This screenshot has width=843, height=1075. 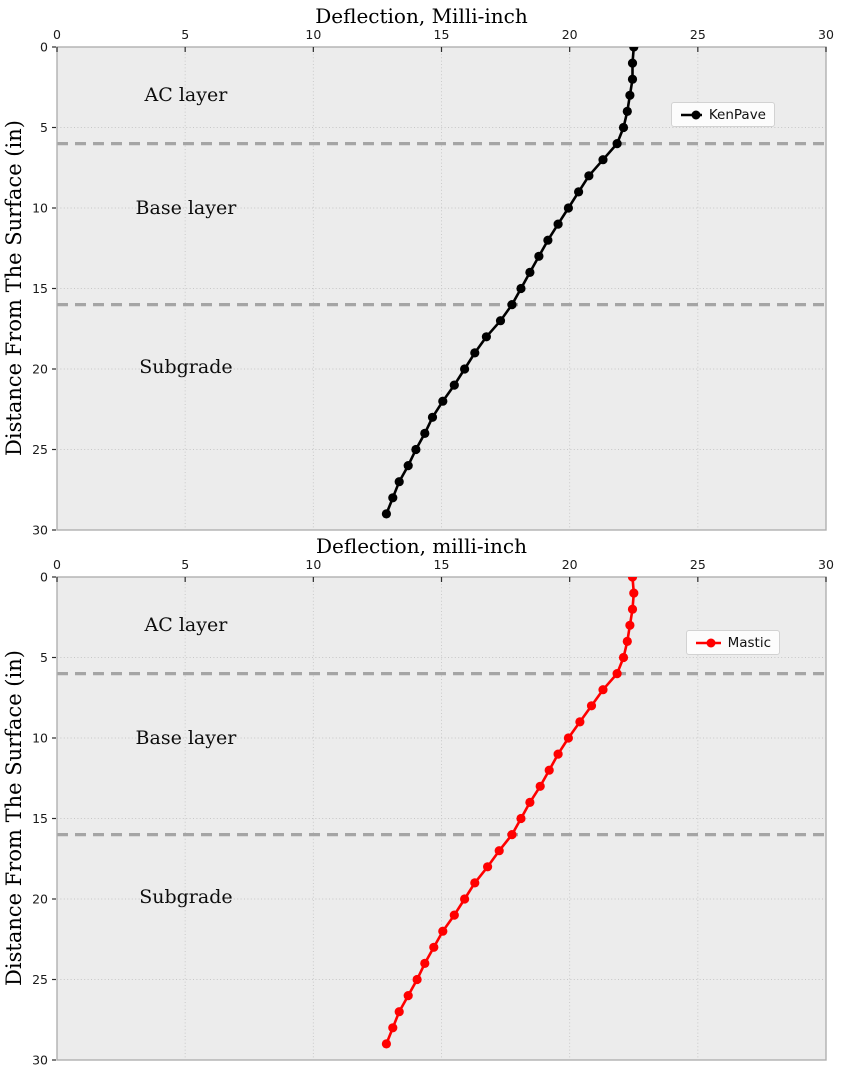 I want to click on x-tick-label: 20, so click(x=570, y=34).